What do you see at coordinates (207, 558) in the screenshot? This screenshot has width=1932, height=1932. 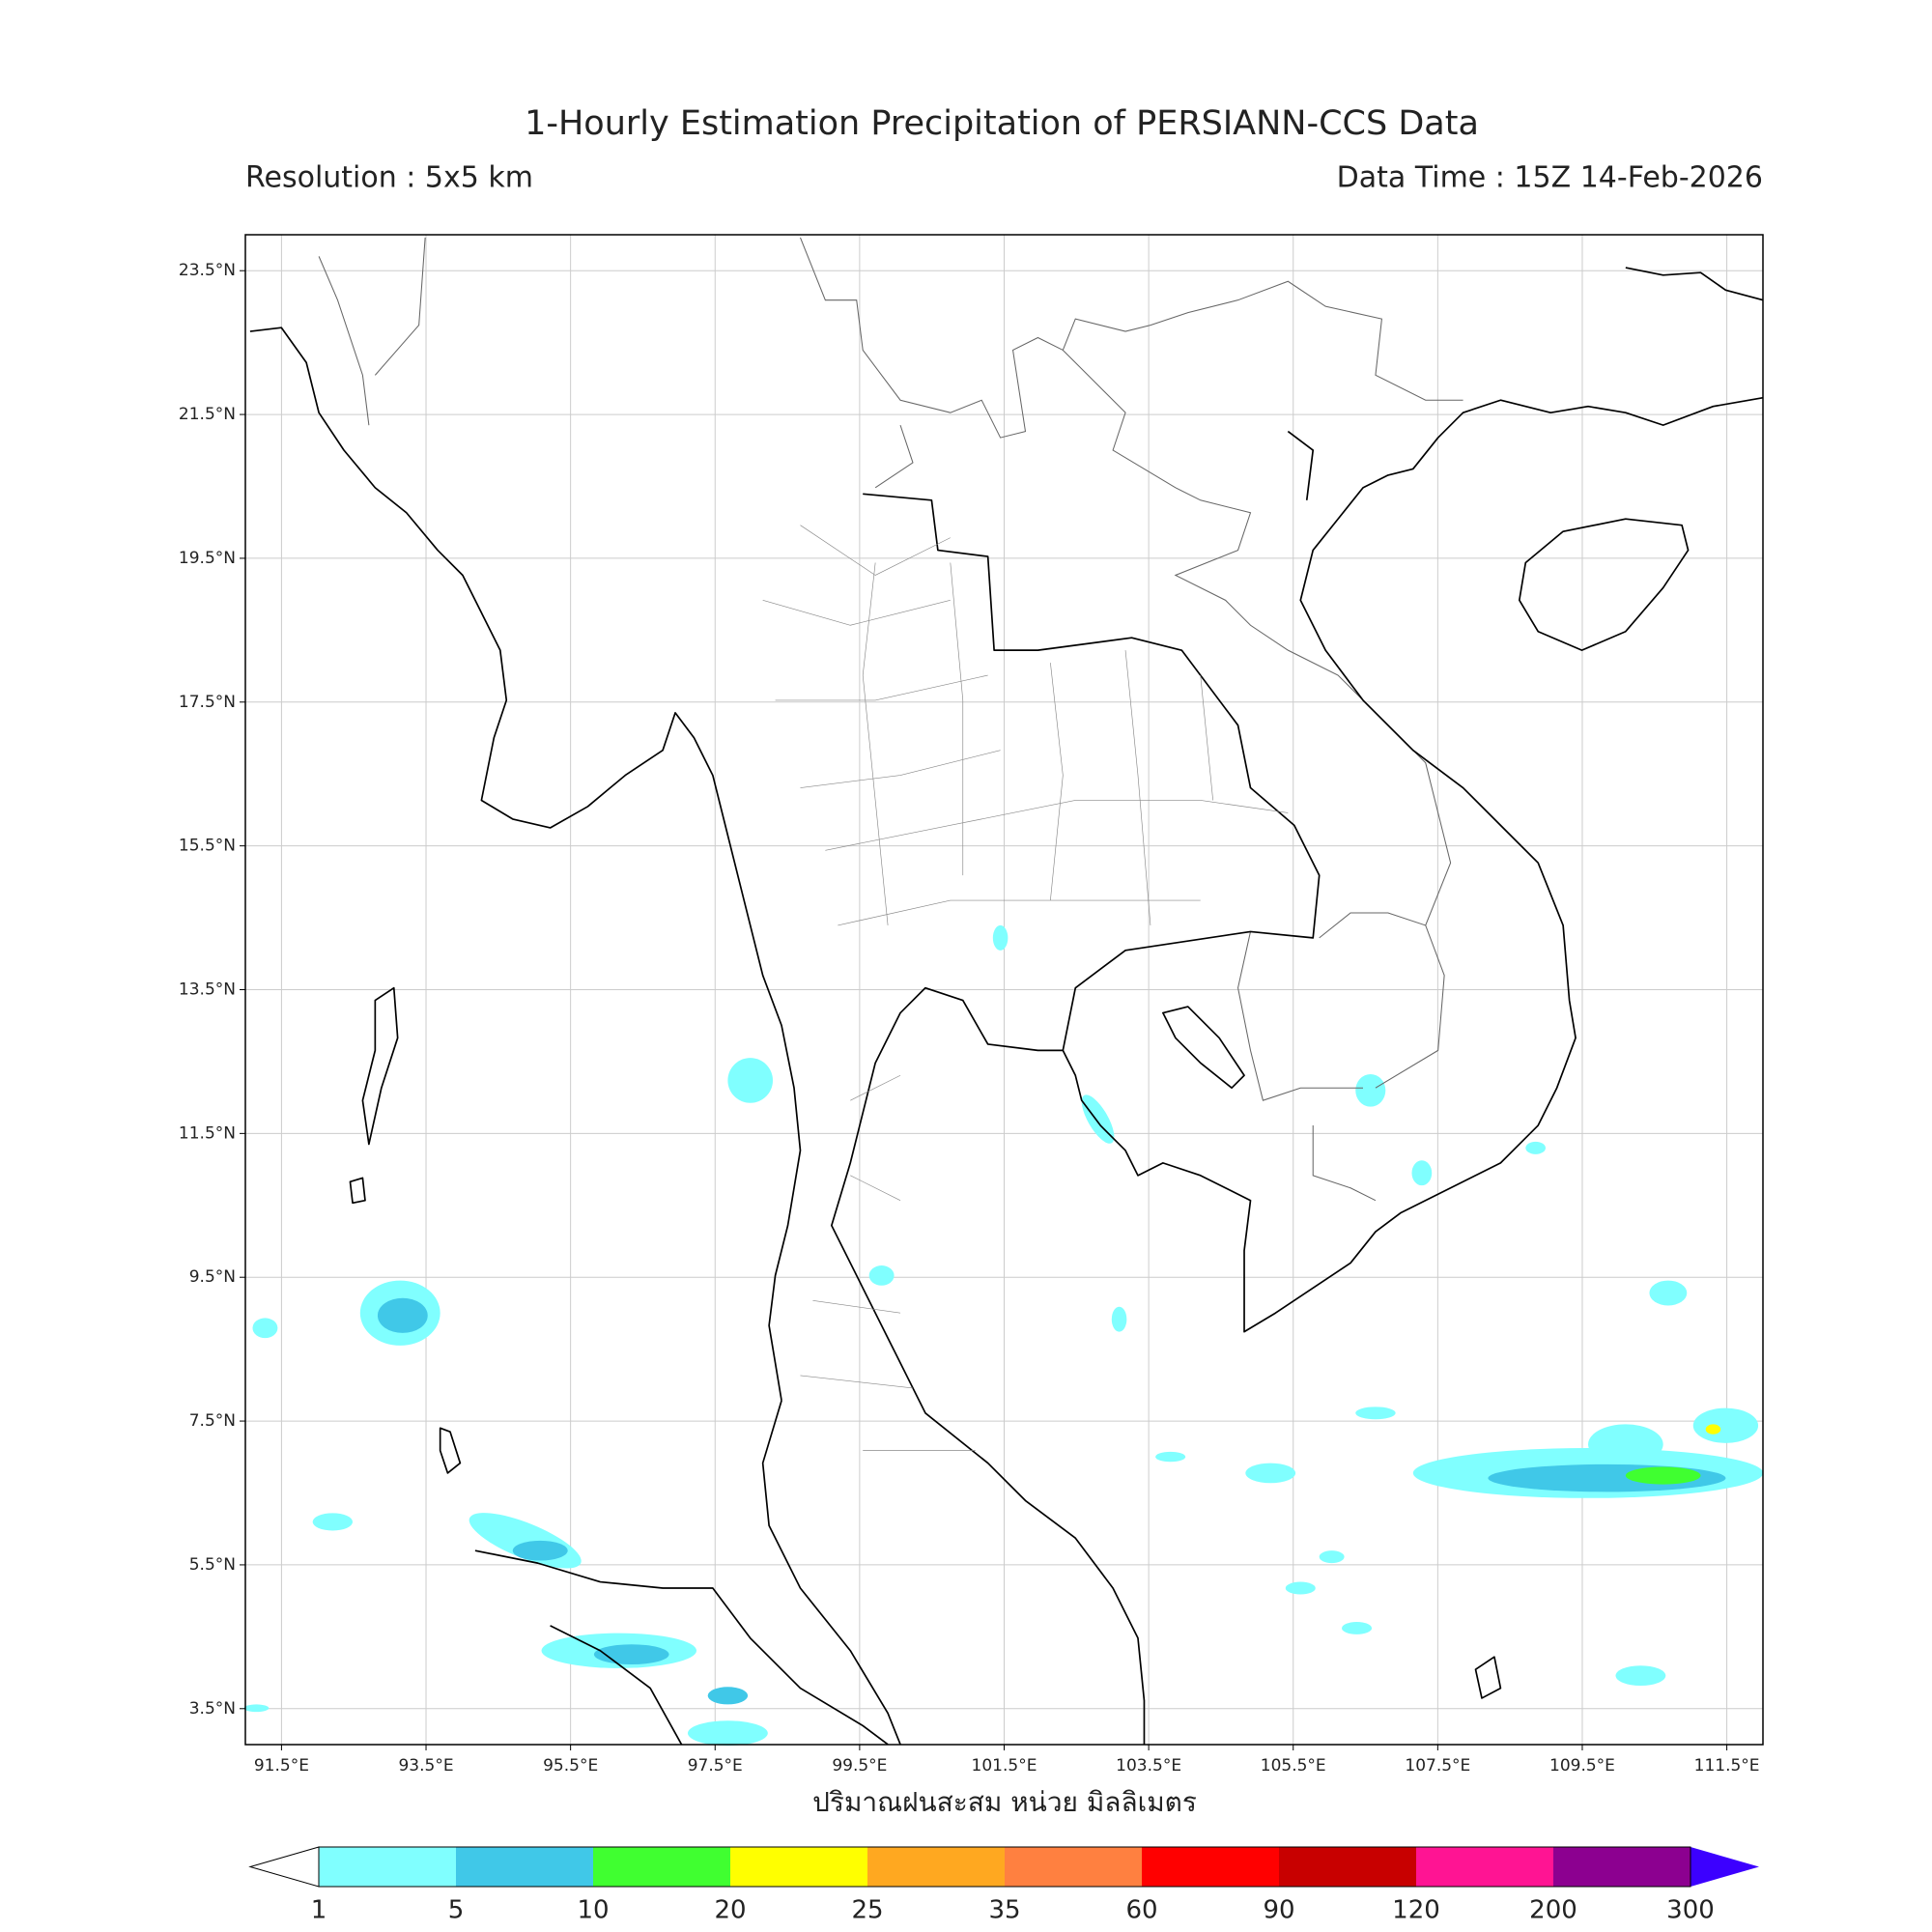 I see `lat-tick-label: 19.5°N` at bounding box center [207, 558].